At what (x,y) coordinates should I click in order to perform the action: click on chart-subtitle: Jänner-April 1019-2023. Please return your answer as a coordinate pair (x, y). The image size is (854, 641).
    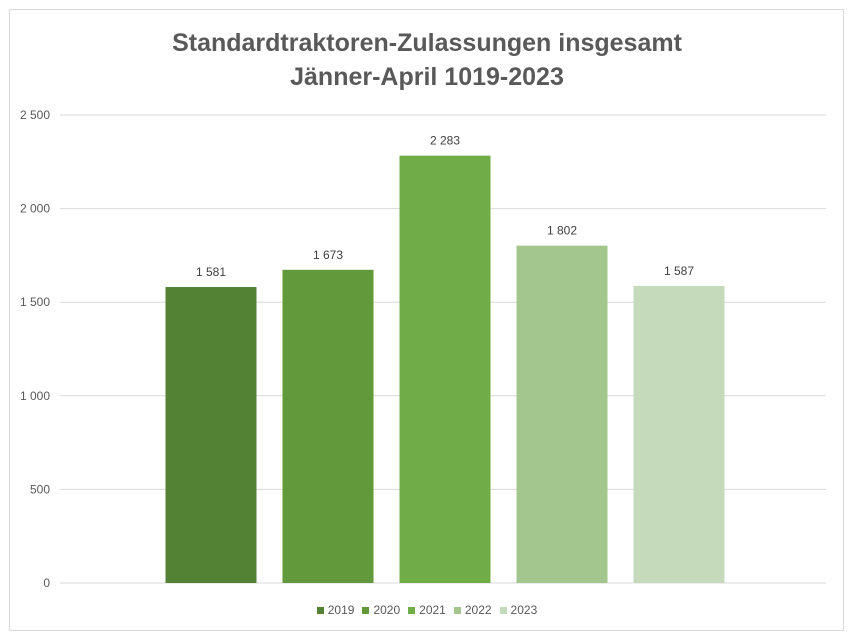
    Looking at the image, I should click on (427, 77).